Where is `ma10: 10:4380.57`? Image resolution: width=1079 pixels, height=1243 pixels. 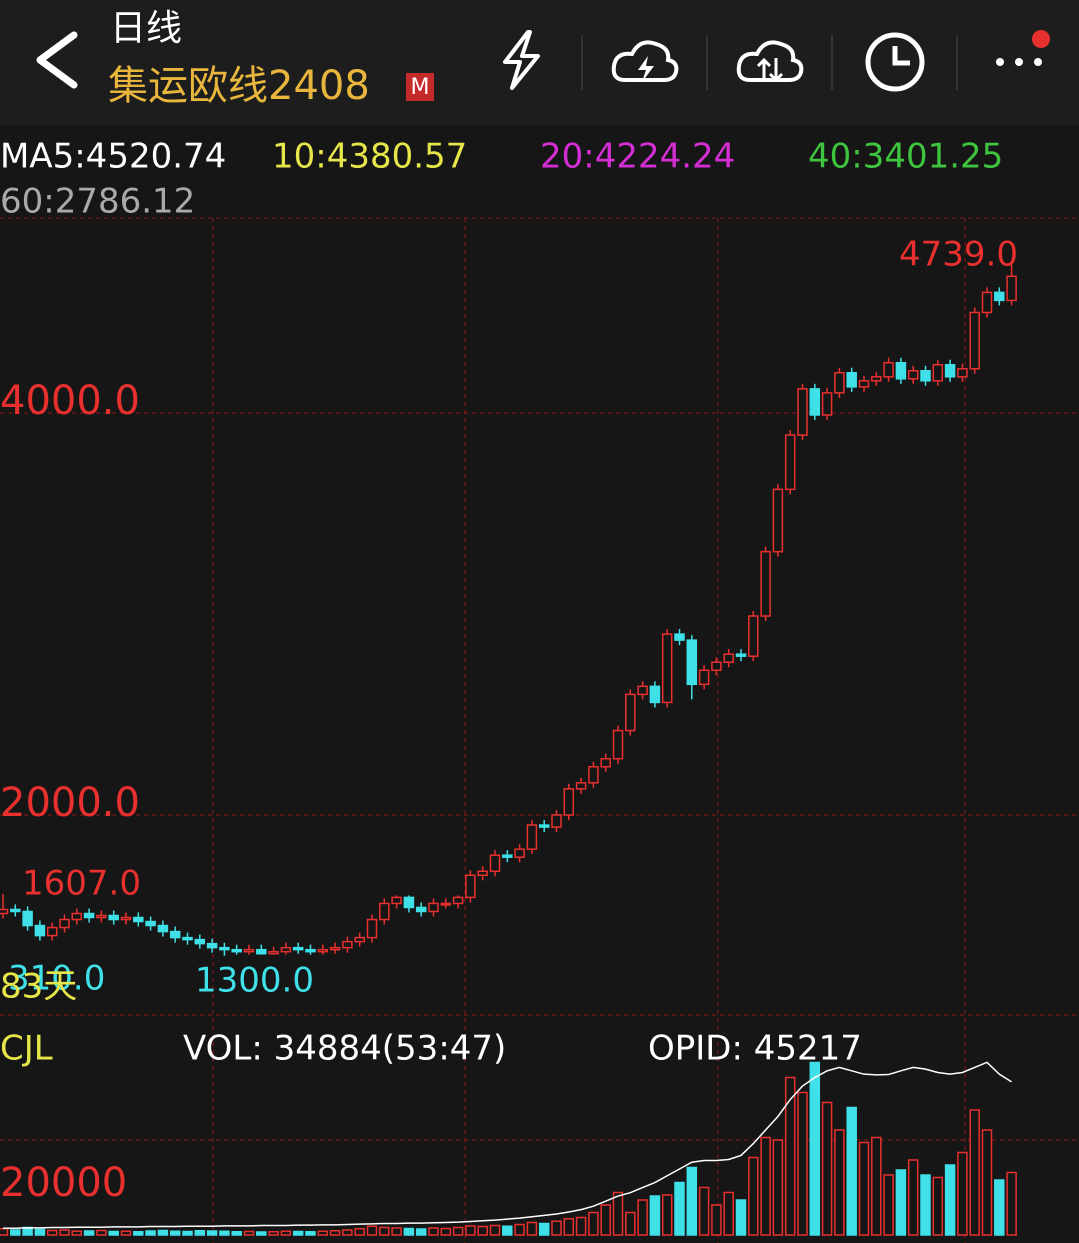 ma10: 10:4380.57 is located at coordinates (369, 157).